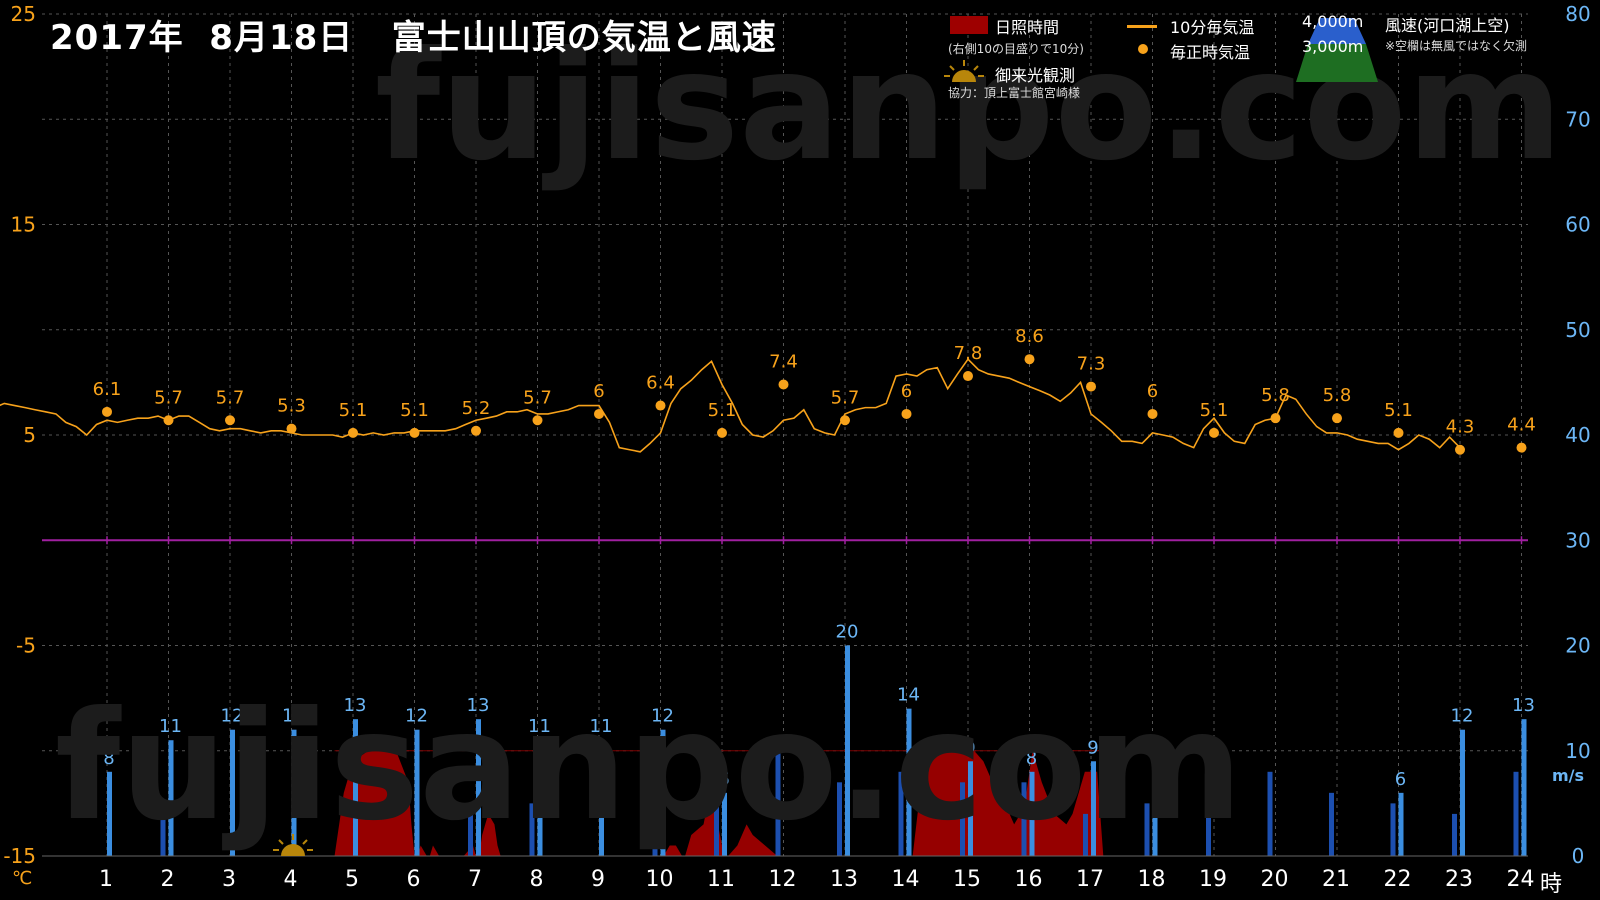 This screenshot has width=1600, height=900. I want to click on alt-3000-label: 3,000m, so click(1333, 46).